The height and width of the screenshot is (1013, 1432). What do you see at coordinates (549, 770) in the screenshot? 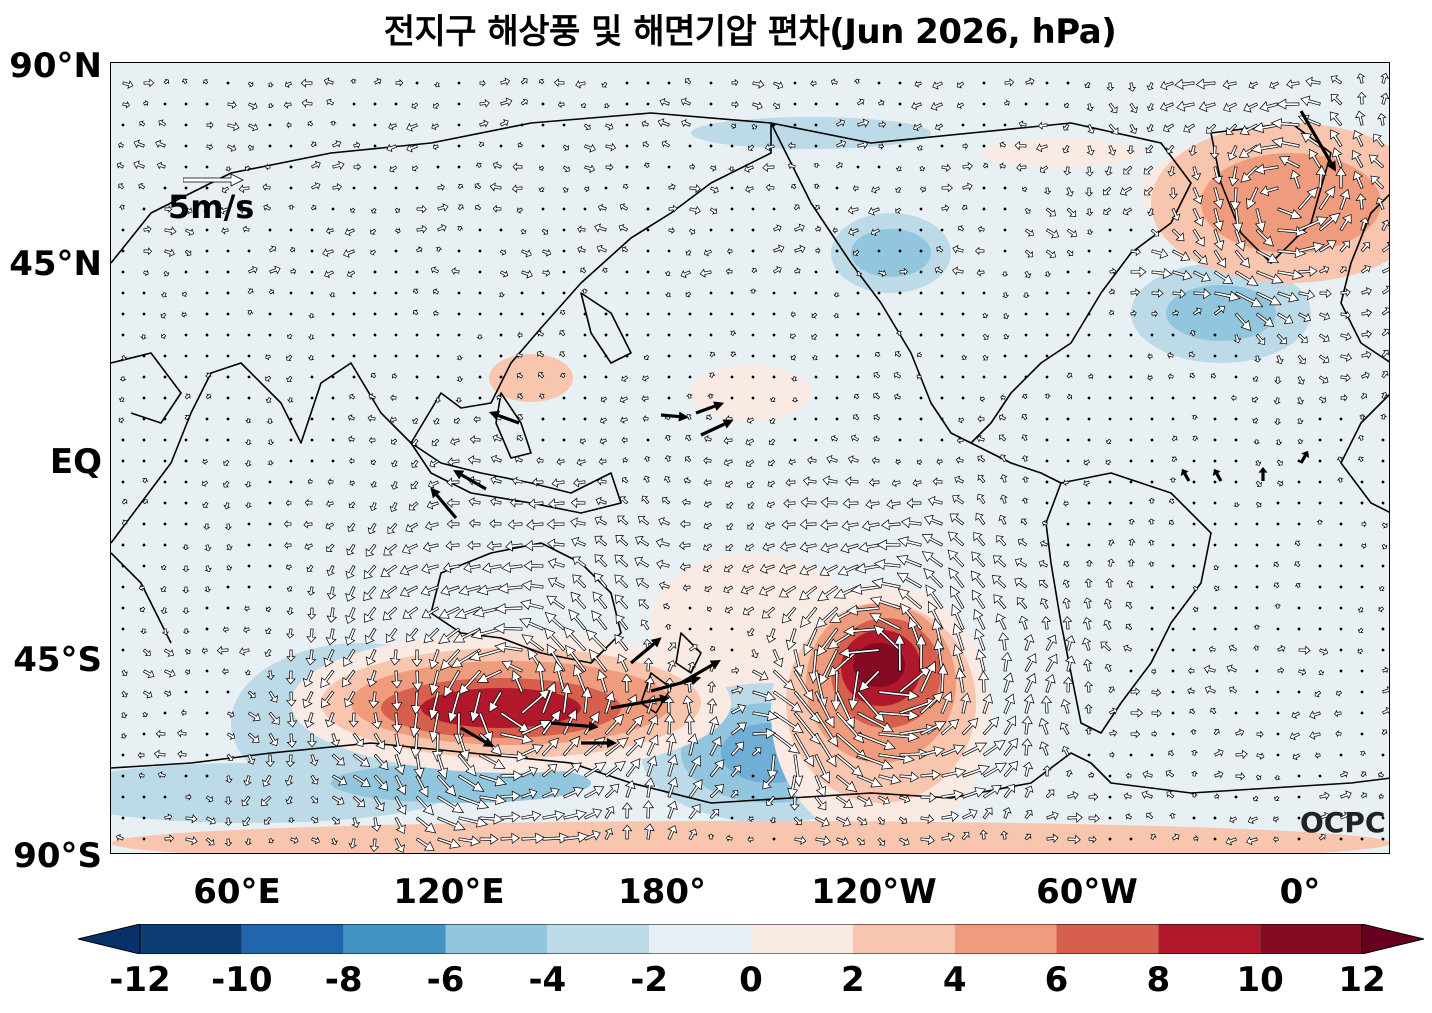
I see `wind-vector-2033` at bounding box center [549, 770].